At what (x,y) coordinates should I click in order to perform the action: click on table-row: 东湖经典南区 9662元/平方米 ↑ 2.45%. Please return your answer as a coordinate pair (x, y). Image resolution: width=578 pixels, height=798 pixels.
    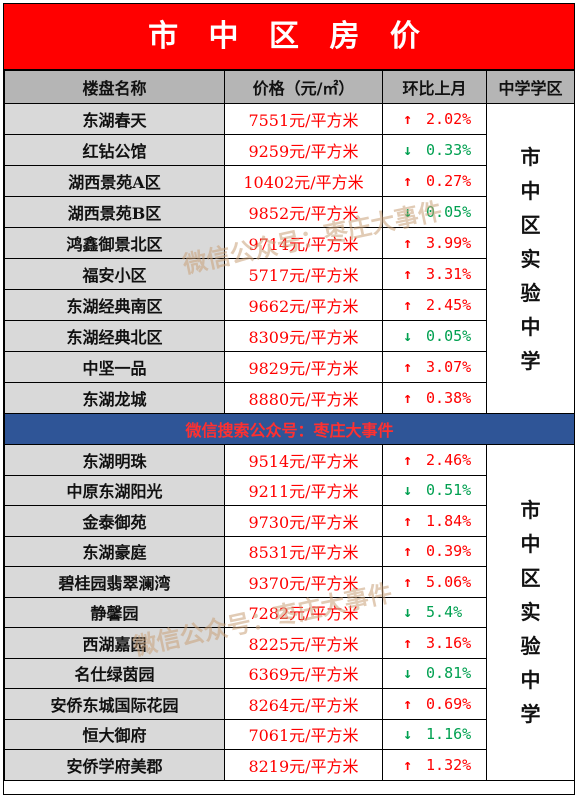
    Looking at the image, I should click on (289, 305).